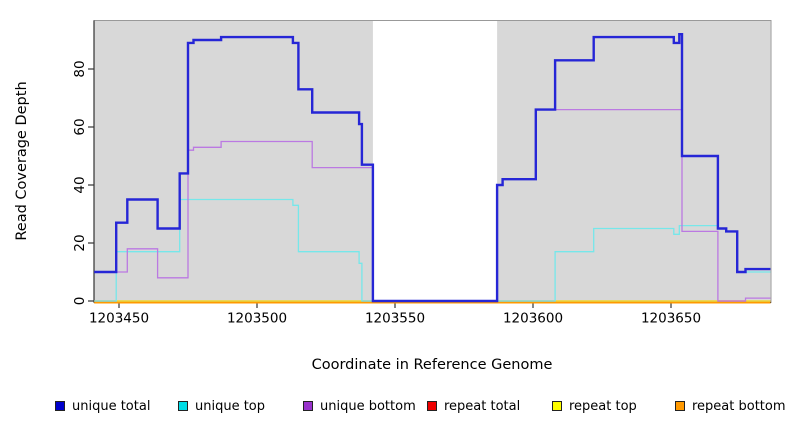 This screenshot has height=432, width=792. I want to click on y-tick-label: 60, so click(80, 126).